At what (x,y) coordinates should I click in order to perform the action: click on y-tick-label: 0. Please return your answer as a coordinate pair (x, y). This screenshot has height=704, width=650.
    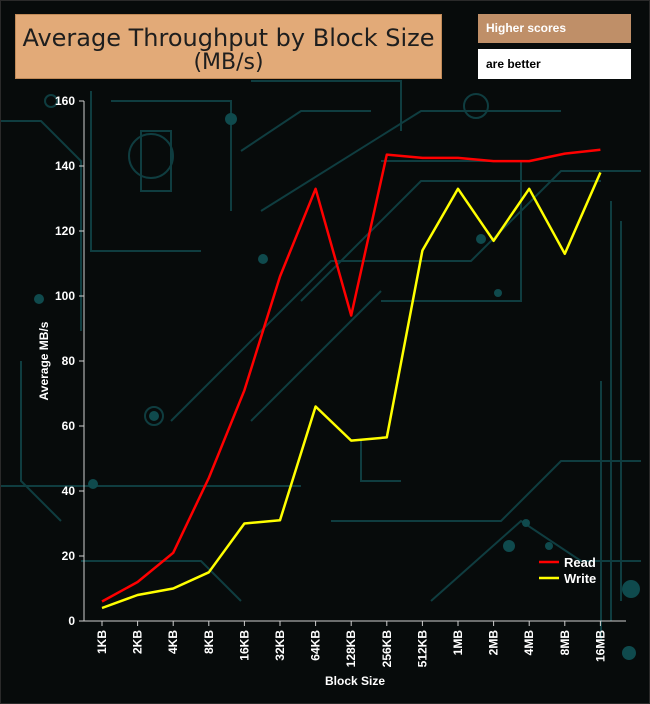
    Looking at the image, I should click on (71, 621).